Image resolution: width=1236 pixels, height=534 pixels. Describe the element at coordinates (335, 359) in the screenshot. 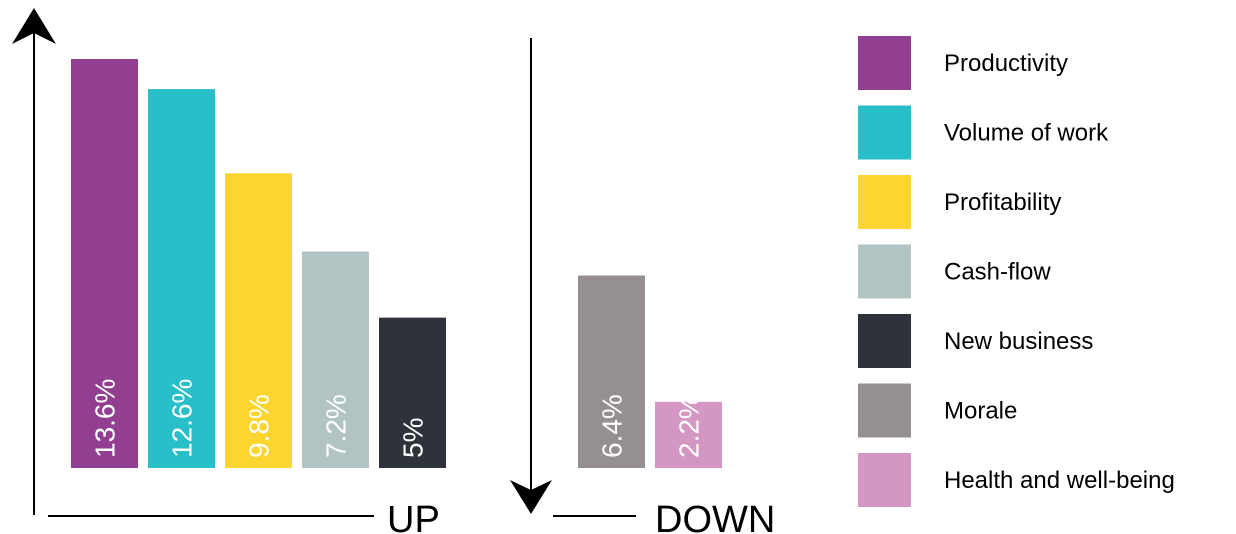

I see `bar-cash-flow` at that location.